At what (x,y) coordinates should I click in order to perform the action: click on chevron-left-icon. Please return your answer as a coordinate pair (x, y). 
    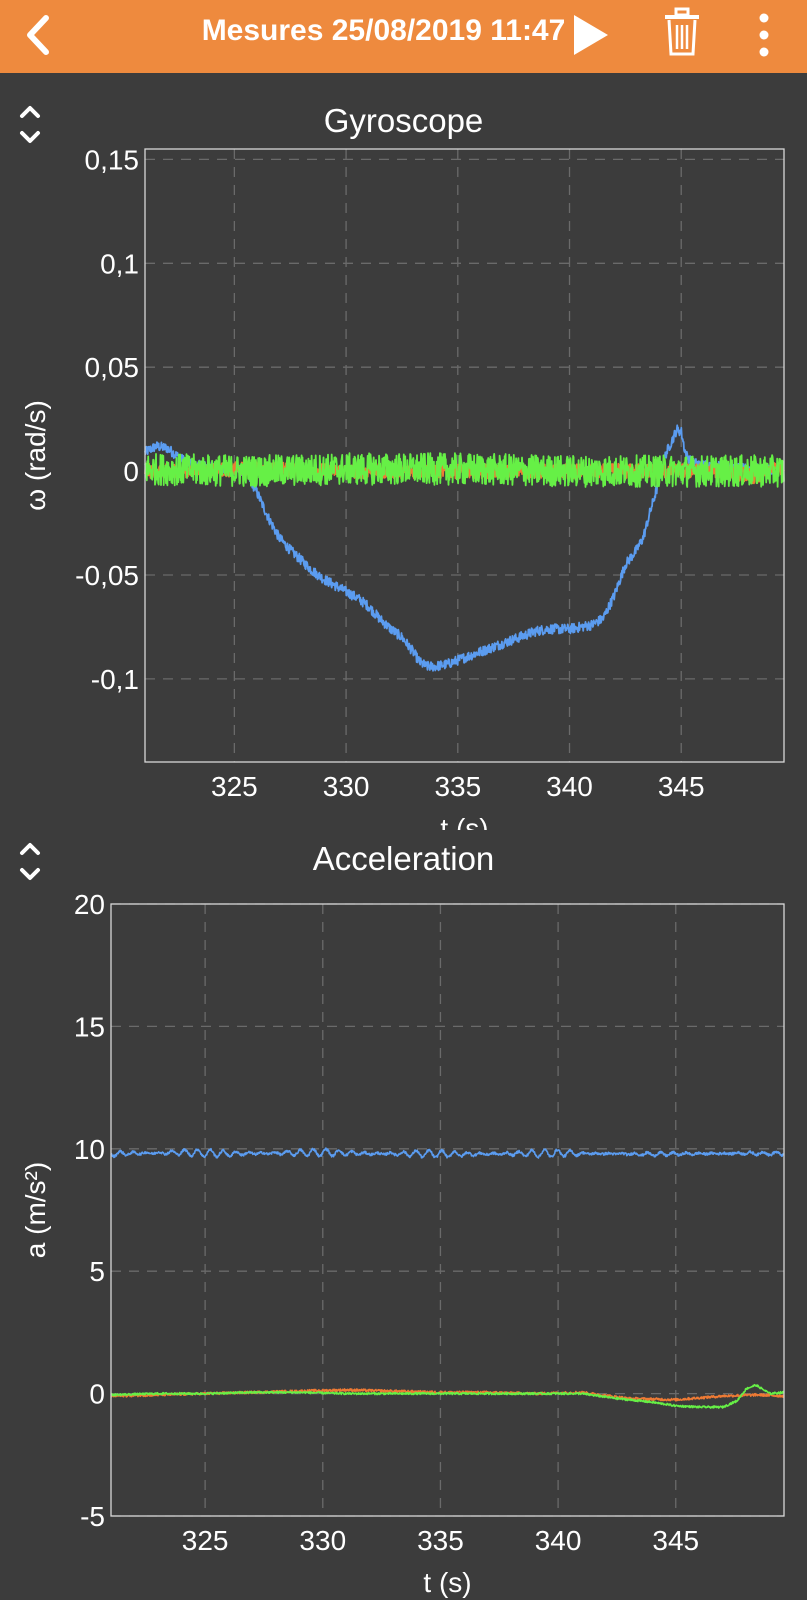
    Looking at the image, I should click on (38, 35).